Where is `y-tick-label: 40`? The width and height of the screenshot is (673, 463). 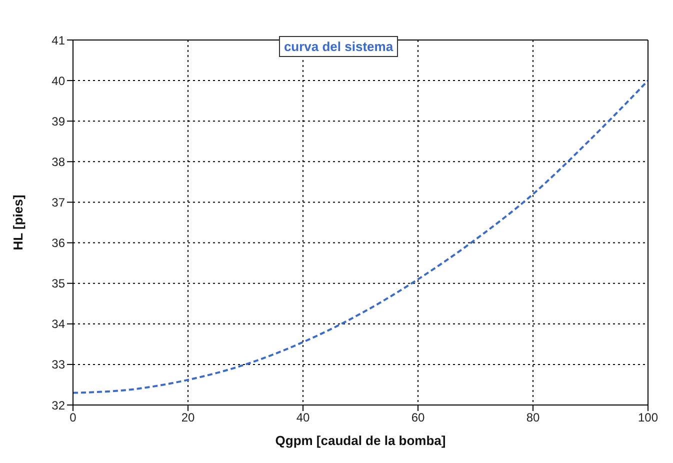
y-tick-label: 40 is located at coordinates (59, 81).